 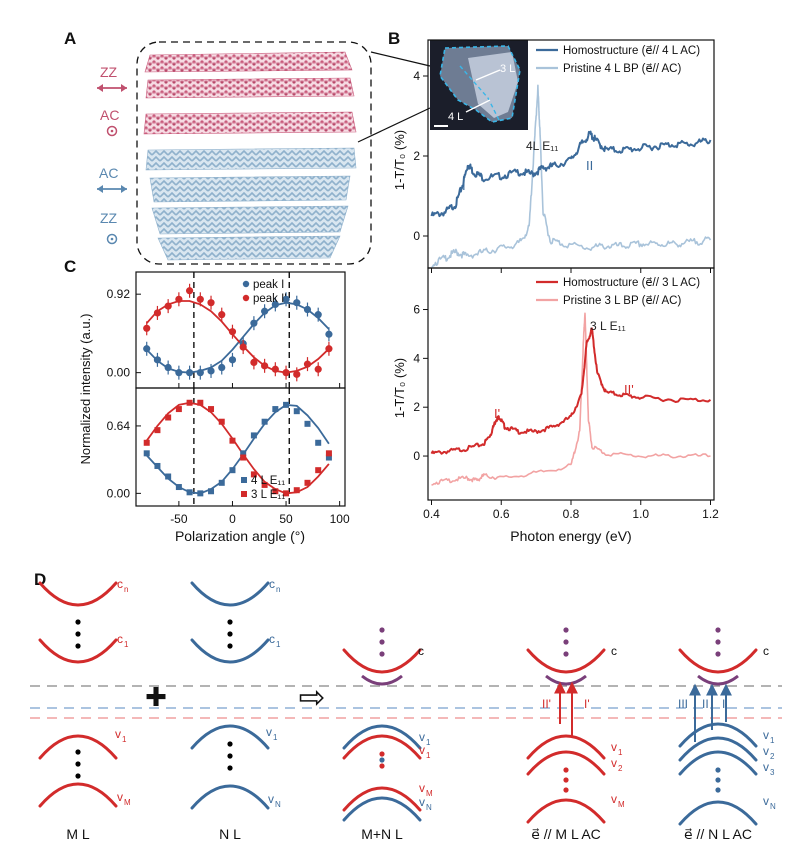 I want to click on annot-peak-ii-prime: II', so click(x=629, y=389).